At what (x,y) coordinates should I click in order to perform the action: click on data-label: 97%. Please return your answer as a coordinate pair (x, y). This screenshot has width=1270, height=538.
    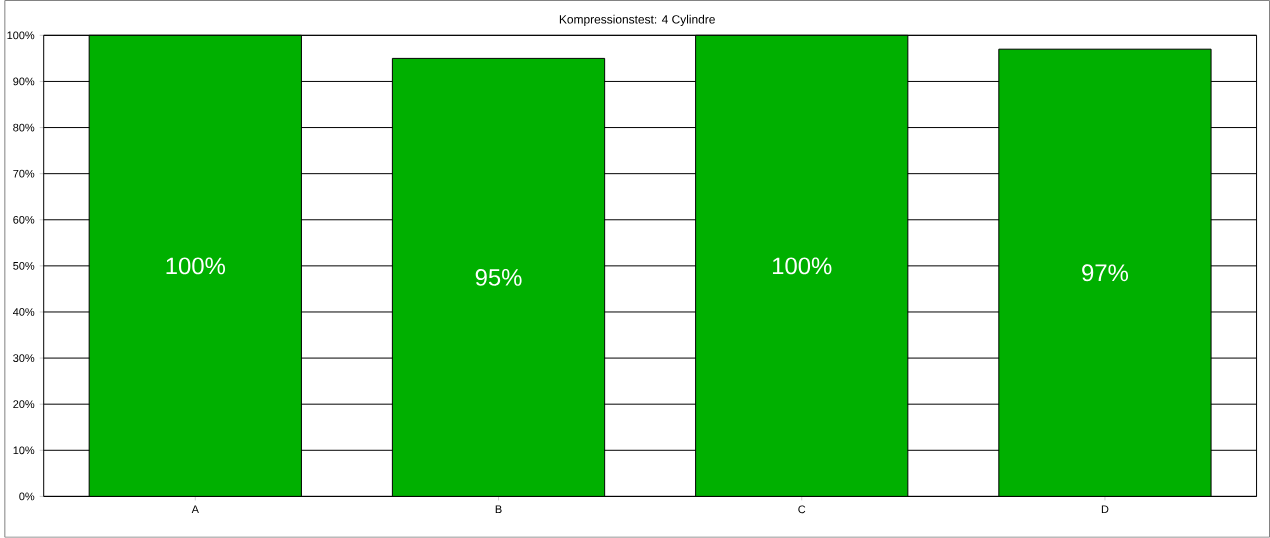
    Looking at the image, I should click on (1105, 273).